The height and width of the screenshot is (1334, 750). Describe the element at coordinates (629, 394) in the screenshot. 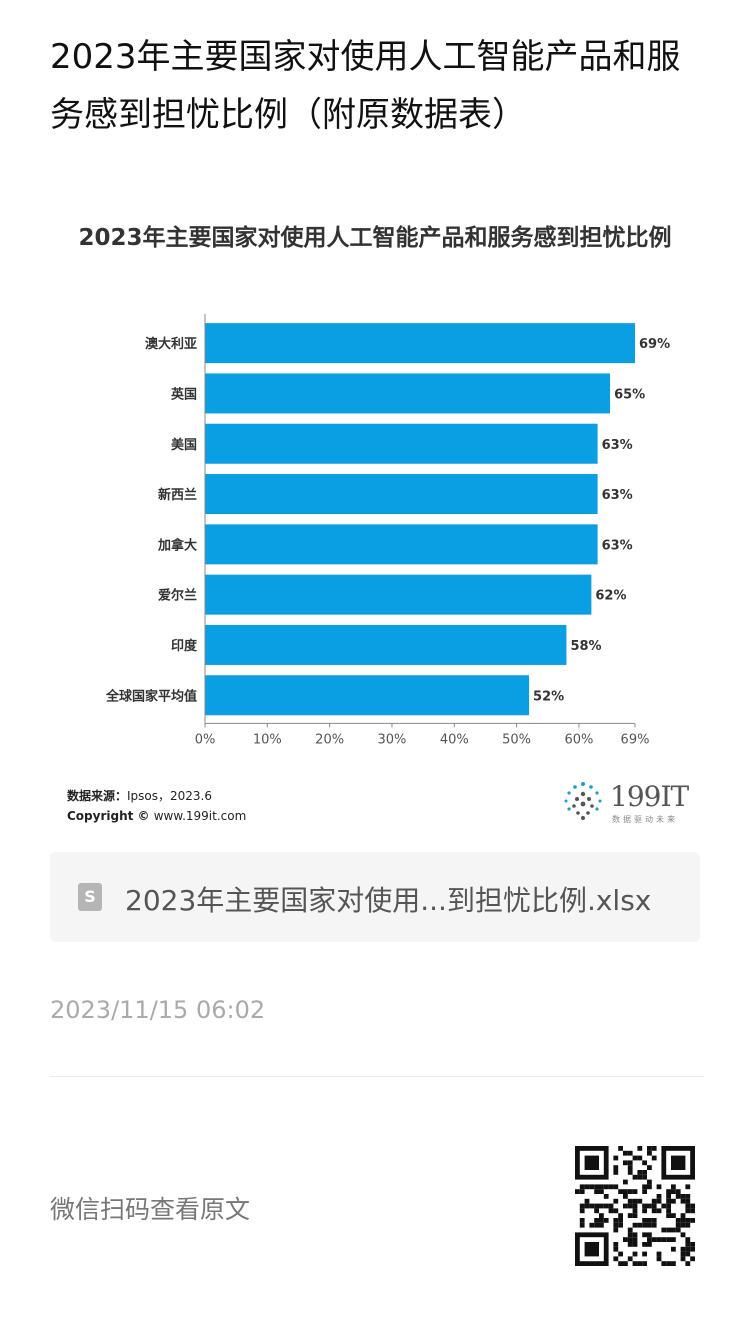

I see `data-label: 65%` at that location.